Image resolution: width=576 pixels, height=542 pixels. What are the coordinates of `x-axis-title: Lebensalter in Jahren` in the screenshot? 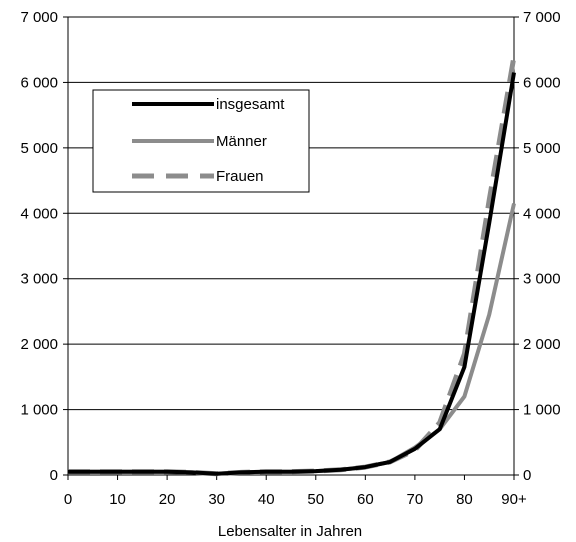 It's located at (290, 531).